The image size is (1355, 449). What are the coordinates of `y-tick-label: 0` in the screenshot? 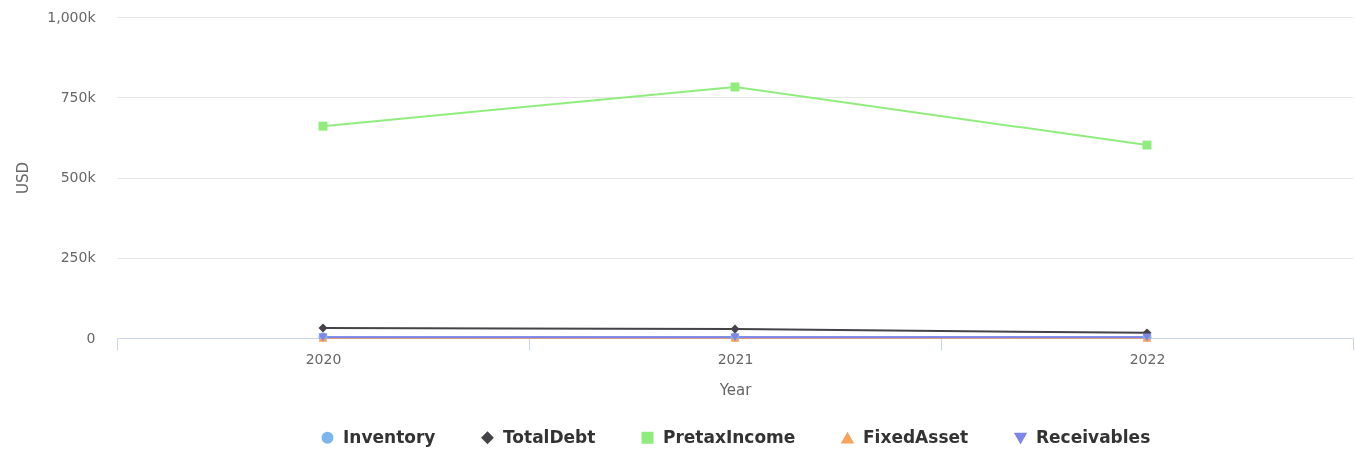 It's located at (91, 337).